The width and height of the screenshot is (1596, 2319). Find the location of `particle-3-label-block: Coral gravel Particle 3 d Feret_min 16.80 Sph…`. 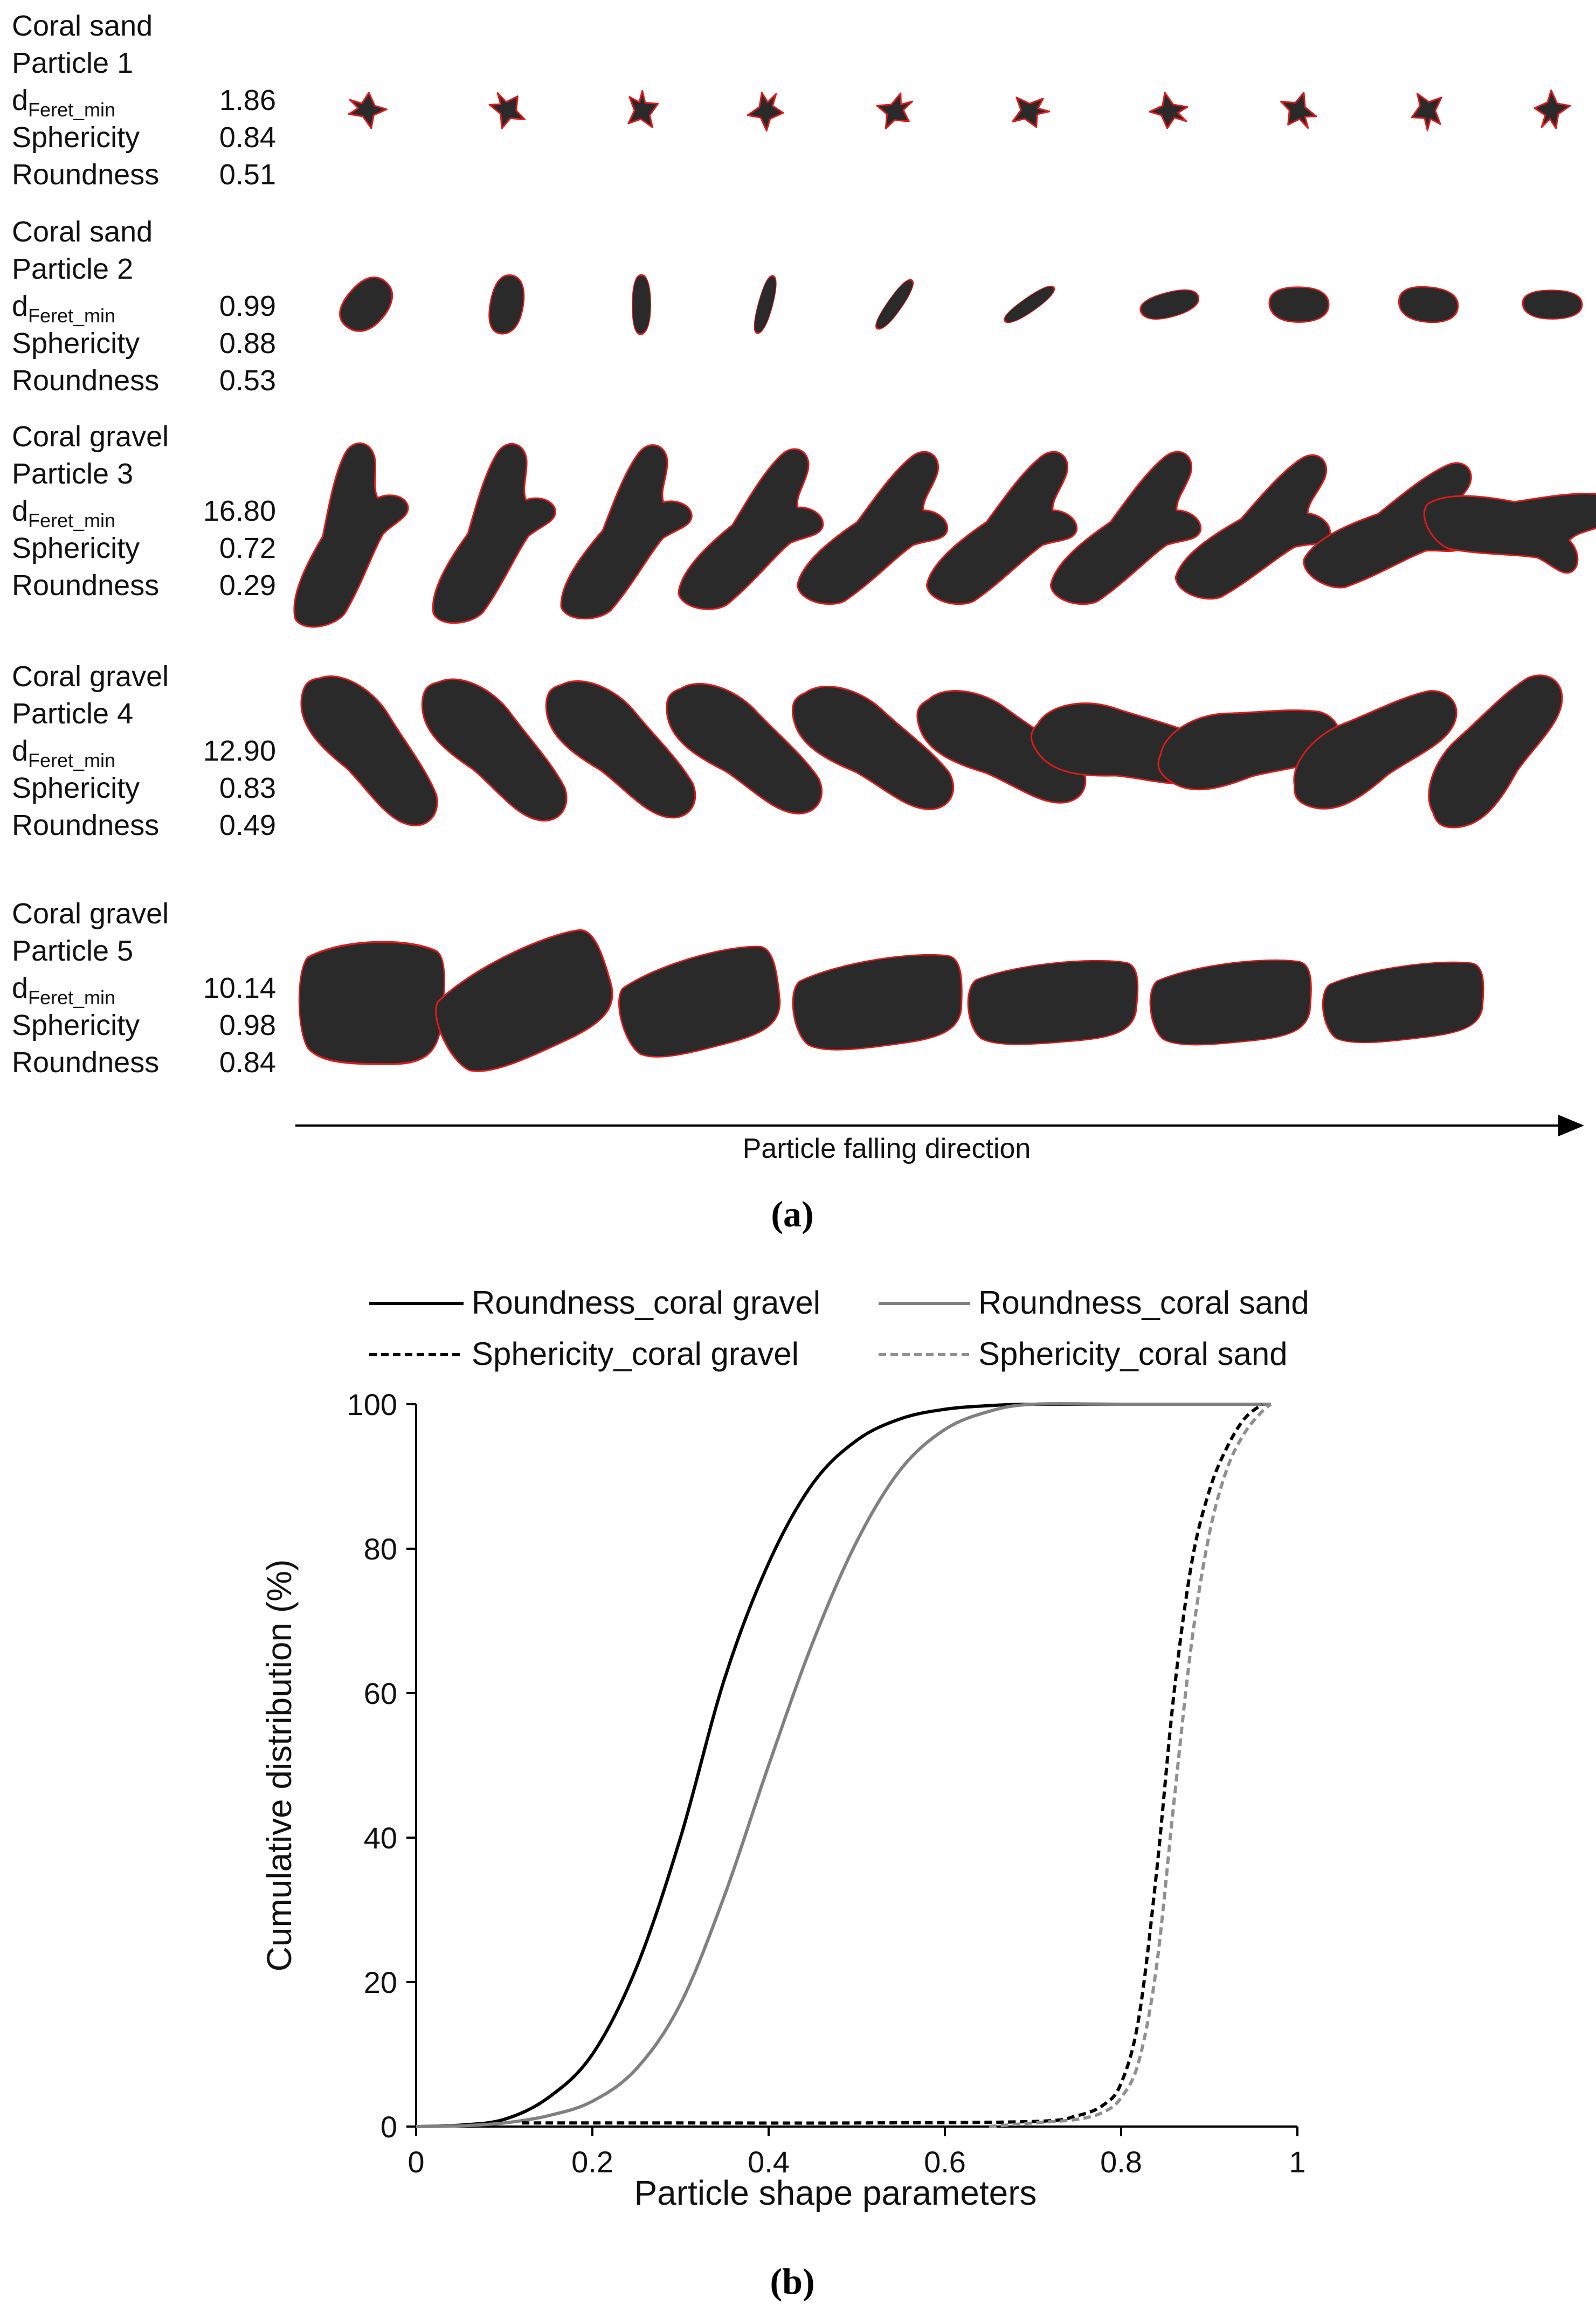

particle-3-label-block: Coral gravel Particle 3 d Feret_min 16.80 Sph… is located at coordinates (144, 511).